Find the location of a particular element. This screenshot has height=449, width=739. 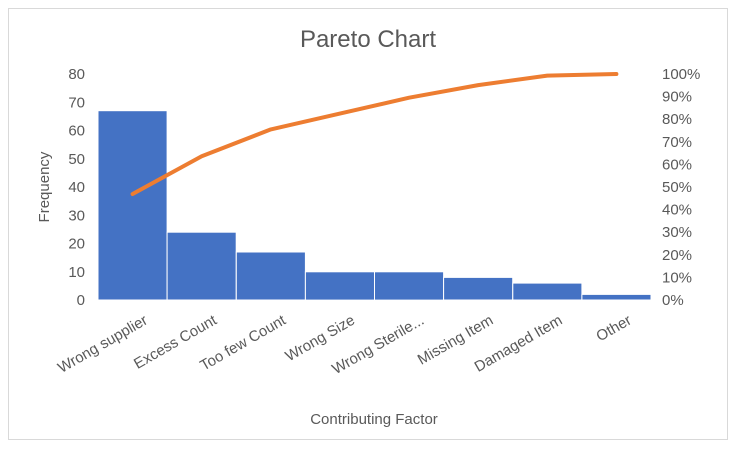

y-tick-label: 20 is located at coordinates (76, 244).